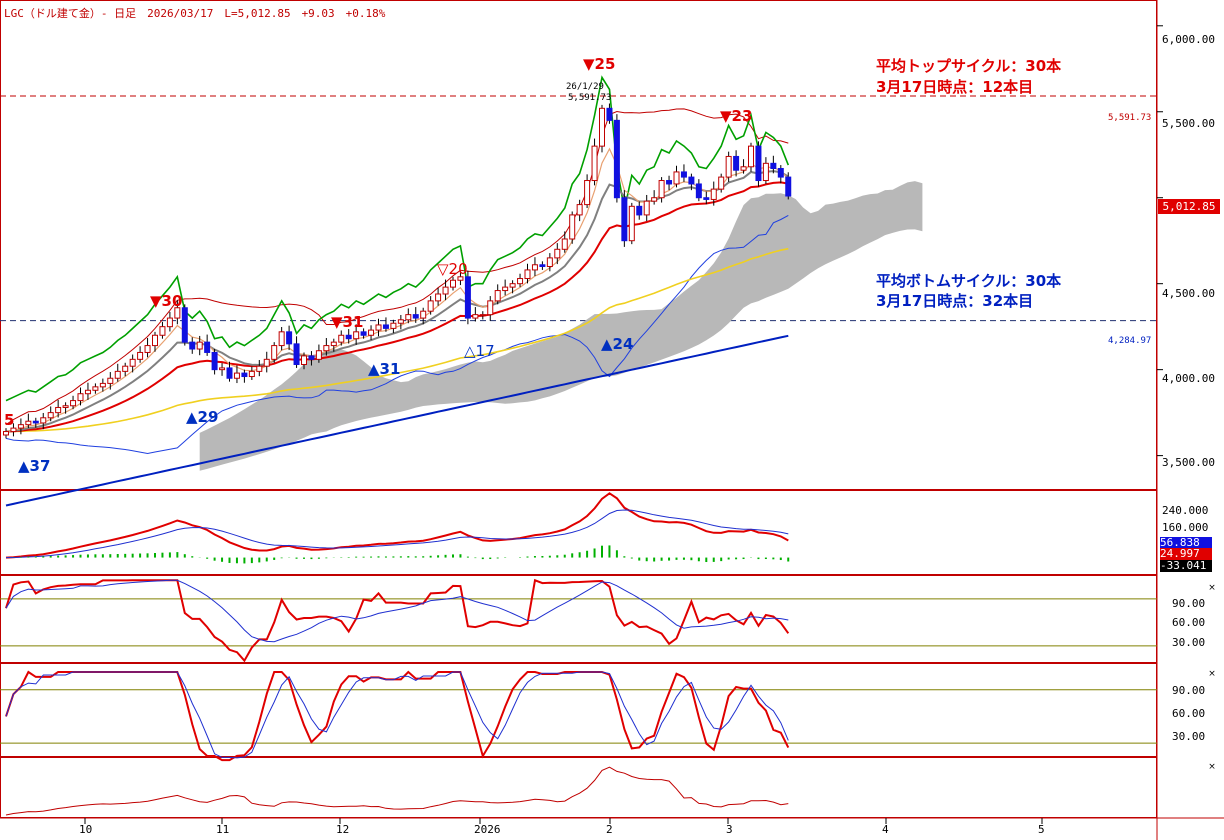 Image resolution: width=1224 pixels, height=840 pixels. I want to click on x-tick: 12, so click(343, 829).